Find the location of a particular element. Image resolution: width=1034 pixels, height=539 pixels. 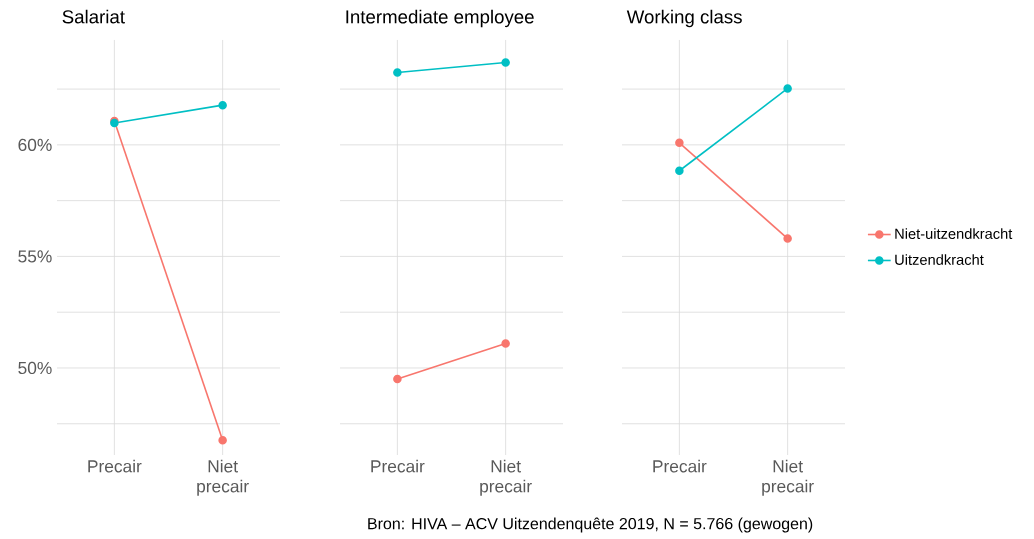

legend-label: Niet-uitzendkracht is located at coordinates (954, 233).